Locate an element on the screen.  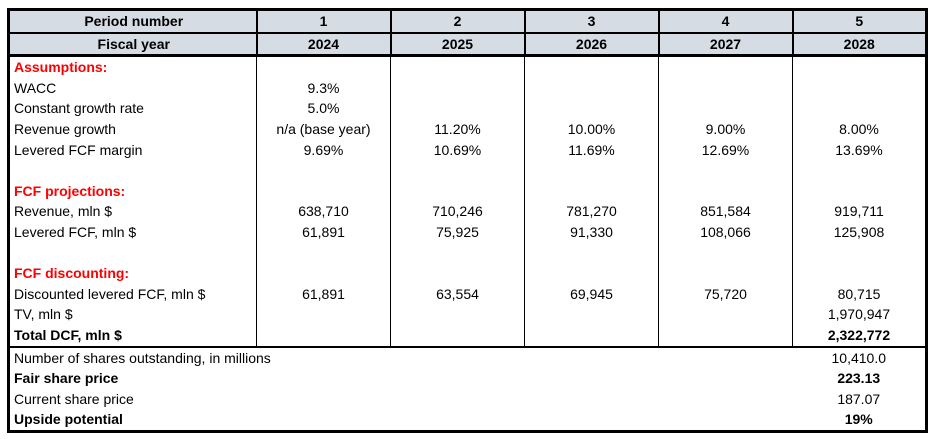
section-title-cell: FCF discounting: is located at coordinates (72, 273).